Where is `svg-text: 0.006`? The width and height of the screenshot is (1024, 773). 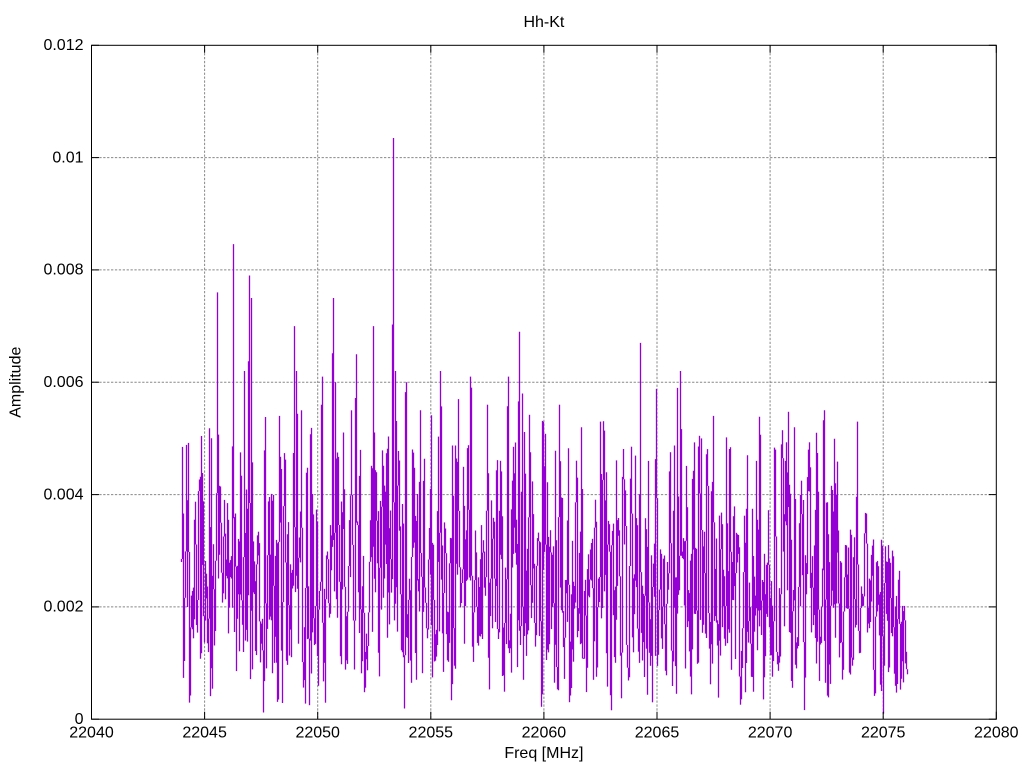
svg-text: 0.006 is located at coordinates (63, 382).